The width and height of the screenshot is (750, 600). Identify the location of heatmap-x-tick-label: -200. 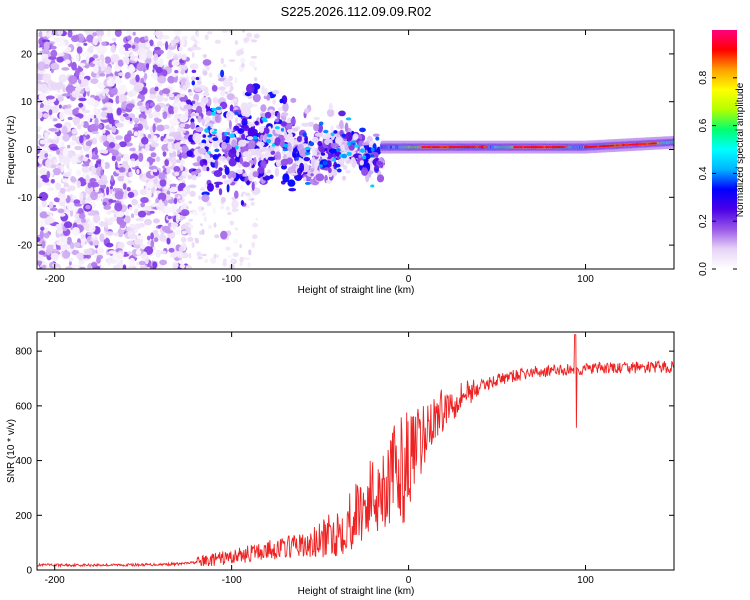
(55, 279).